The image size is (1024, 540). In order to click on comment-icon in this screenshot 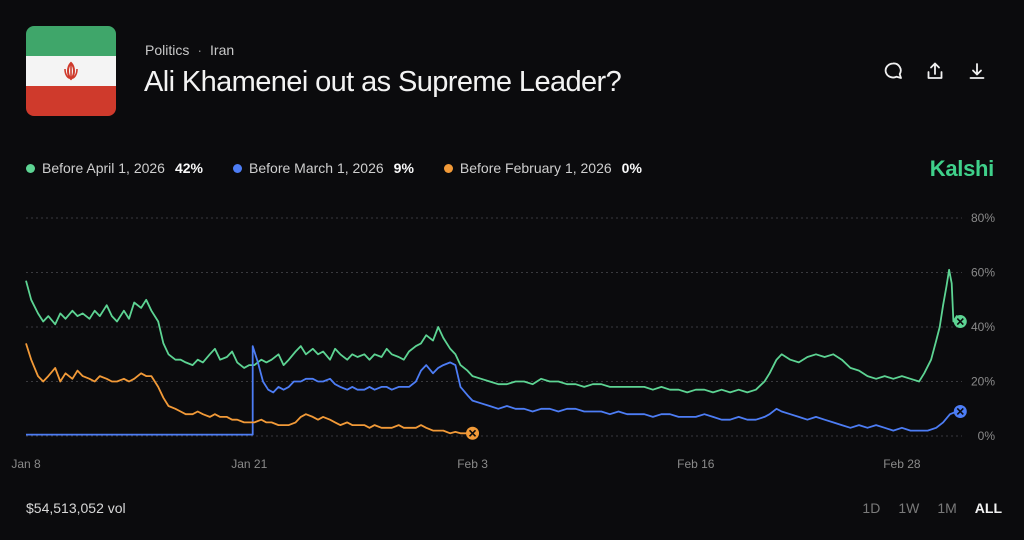, I will do `click(893, 71)`.